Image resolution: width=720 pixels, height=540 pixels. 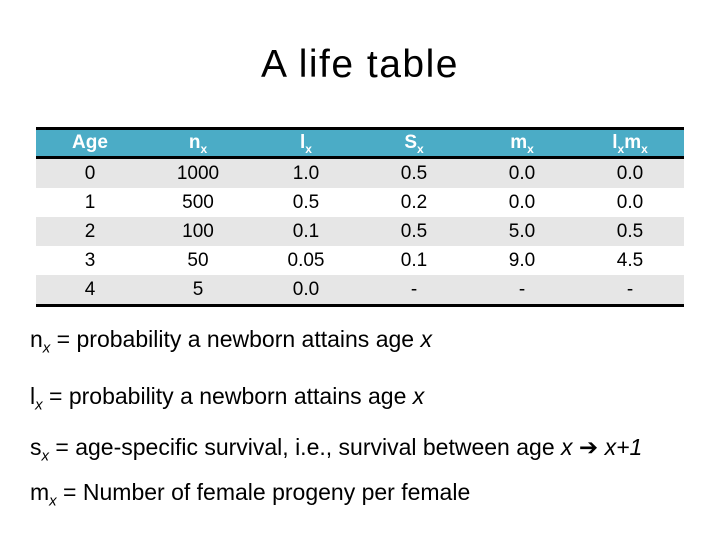 What do you see at coordinates (360, 202) in the screenshot?
I see `table-row: 1 500 0.5 0.2 0.0 0.0` at bounding box center [360, 202].